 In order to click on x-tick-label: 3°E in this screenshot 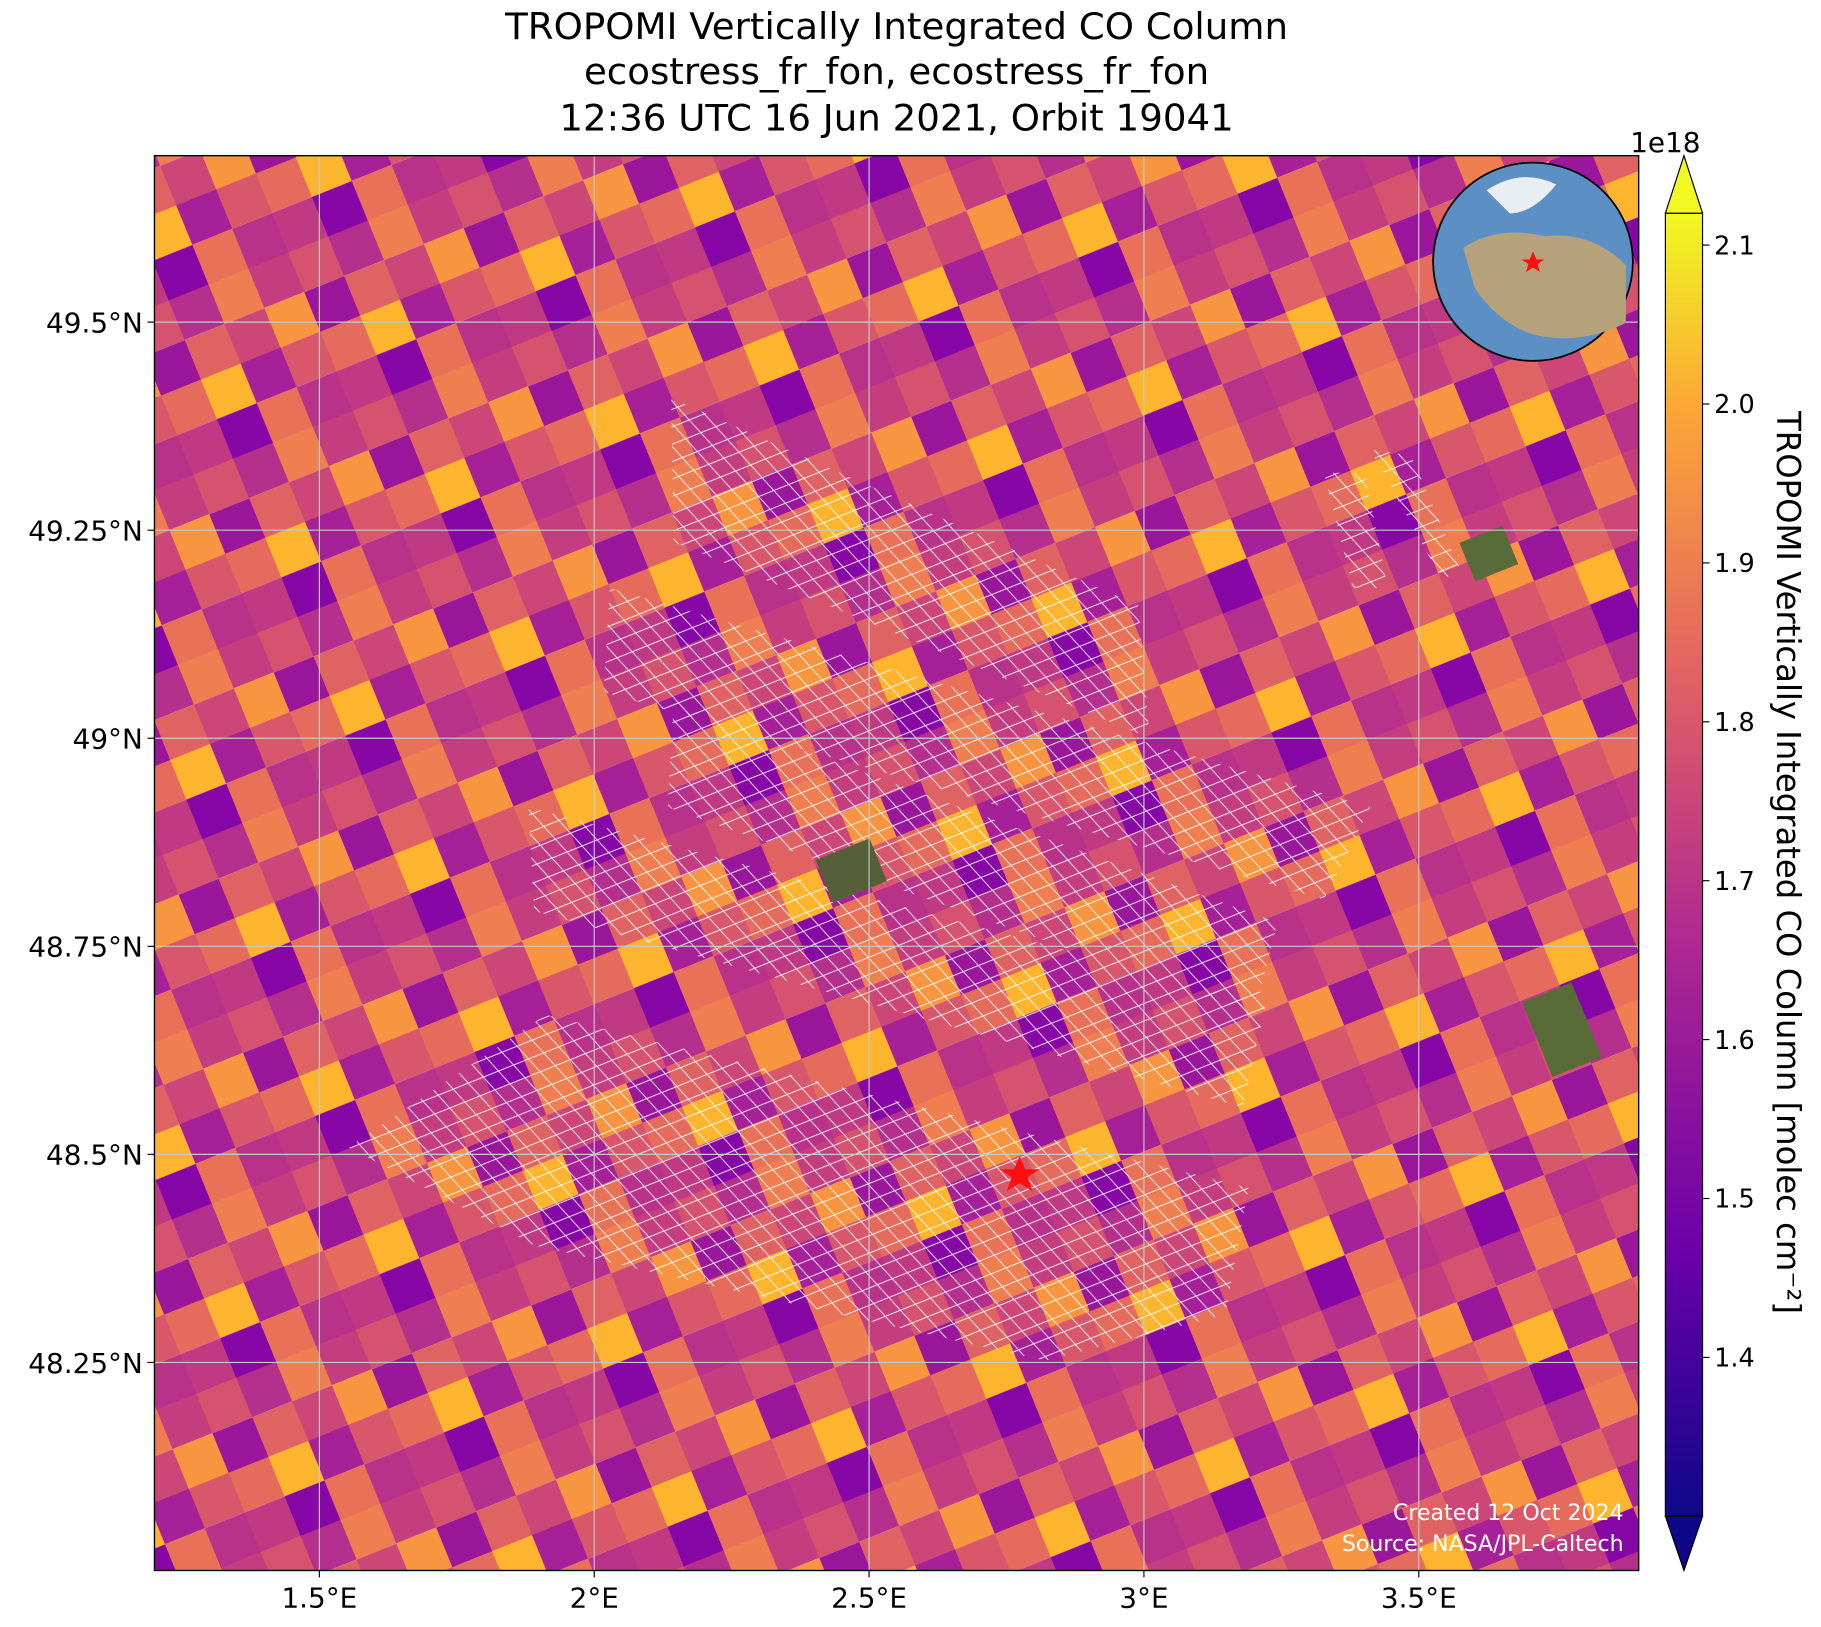, I will do `click(1143, 1597)`.